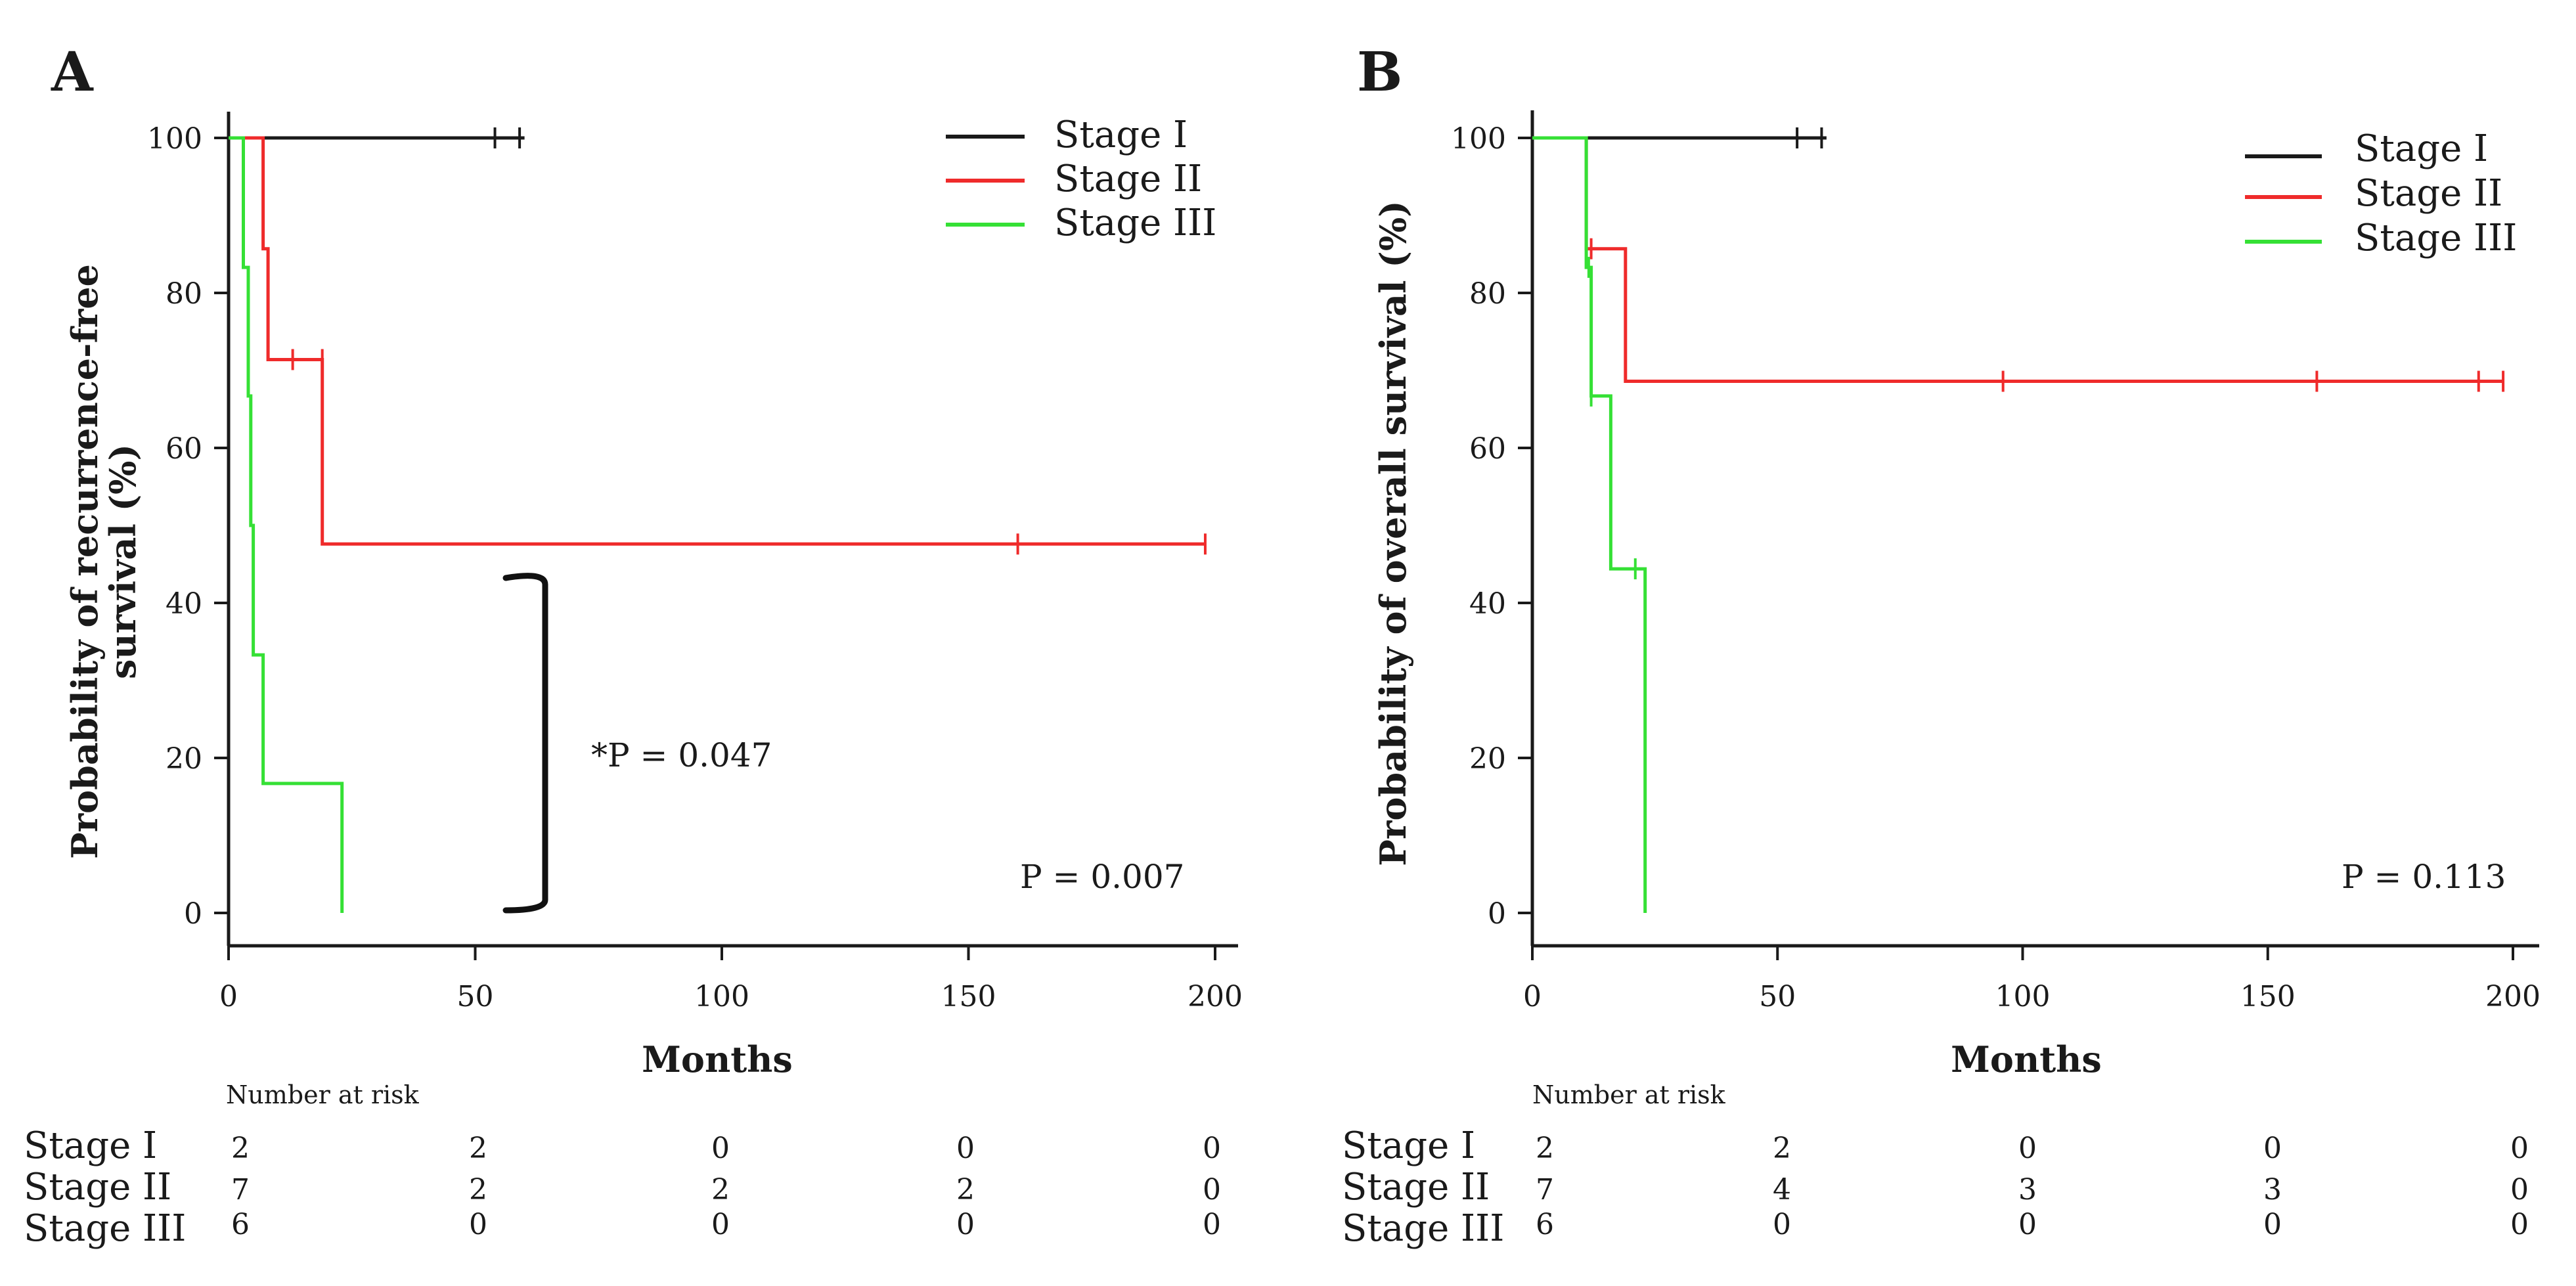 This screenshot has height=1286, width=2576. Describe the element at coordinates (1782, 1190) in the screenshot. I see `risk-count: 4` at that location.